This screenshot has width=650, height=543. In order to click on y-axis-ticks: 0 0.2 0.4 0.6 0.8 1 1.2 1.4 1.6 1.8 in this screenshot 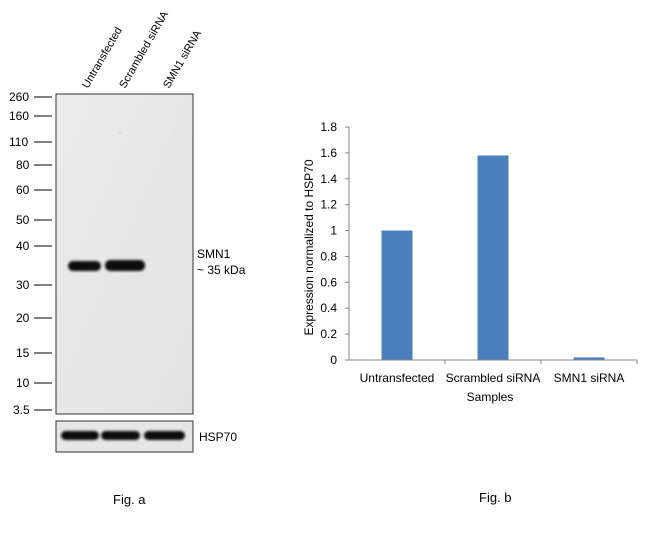, I will do `click(334, 243)`.